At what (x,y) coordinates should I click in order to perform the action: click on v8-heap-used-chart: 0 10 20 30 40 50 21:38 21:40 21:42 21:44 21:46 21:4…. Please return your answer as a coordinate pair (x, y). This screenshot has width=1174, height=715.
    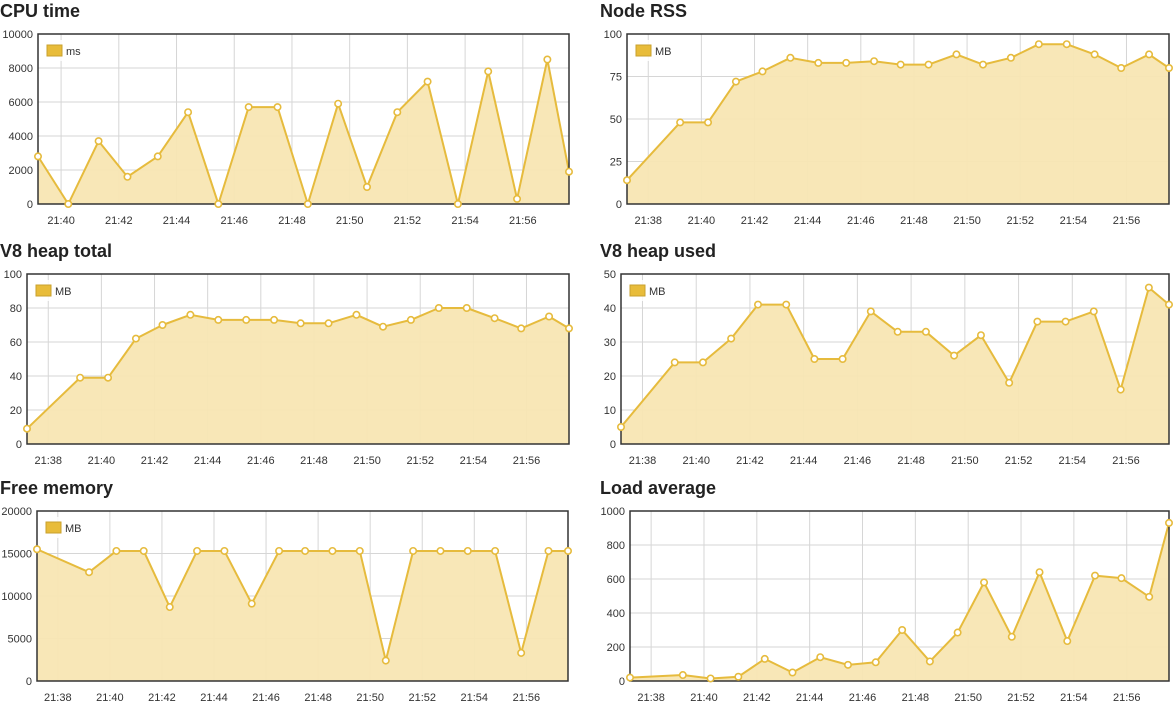
    Looking at the image, I should click on (888, 368).